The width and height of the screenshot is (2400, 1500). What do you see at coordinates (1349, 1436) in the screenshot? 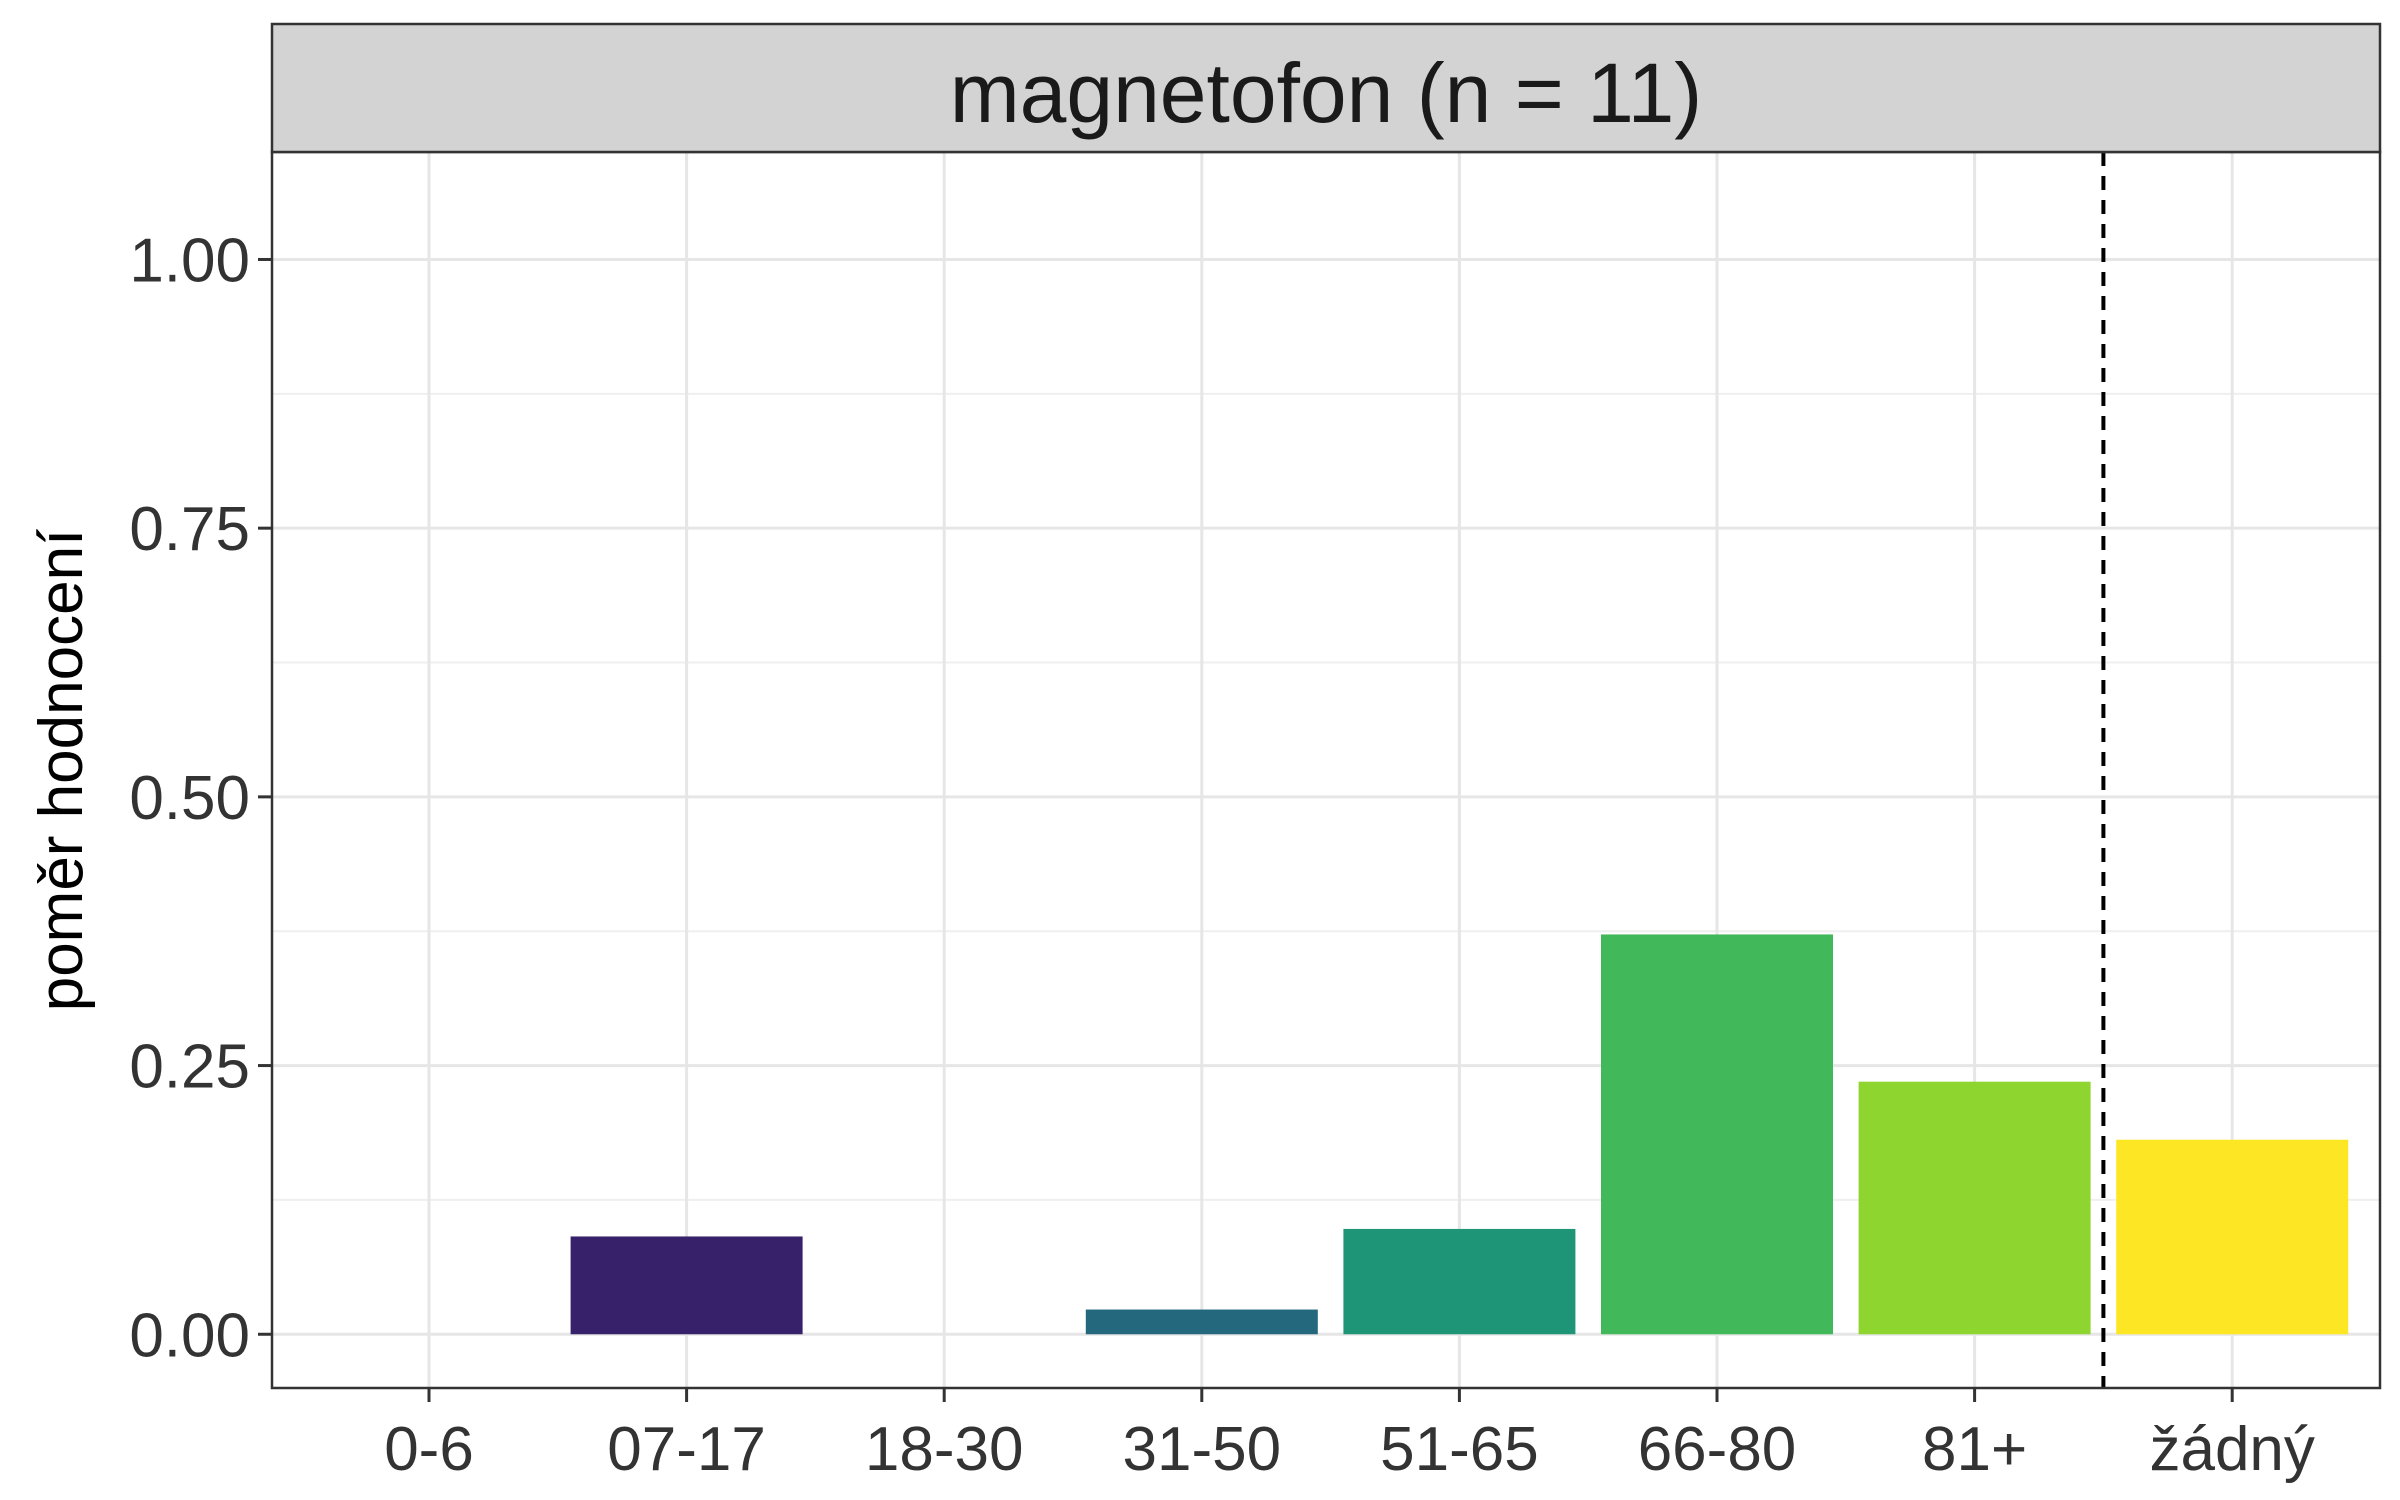
I see `x-axis: 0-6 07-17 18-30 31-50 51-65 66-80 81+ žádný` at bounding box center [1349, 1436].